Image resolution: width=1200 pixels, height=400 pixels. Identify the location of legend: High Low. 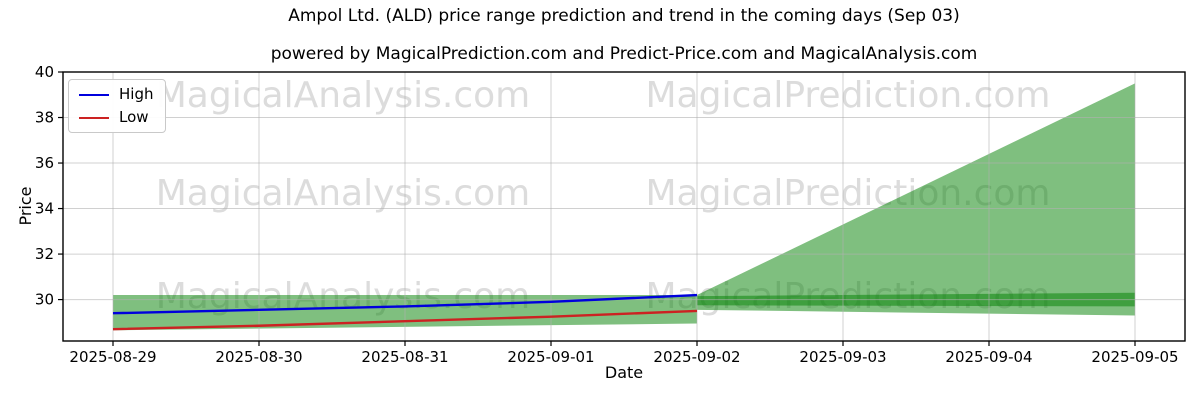
(117, 106).